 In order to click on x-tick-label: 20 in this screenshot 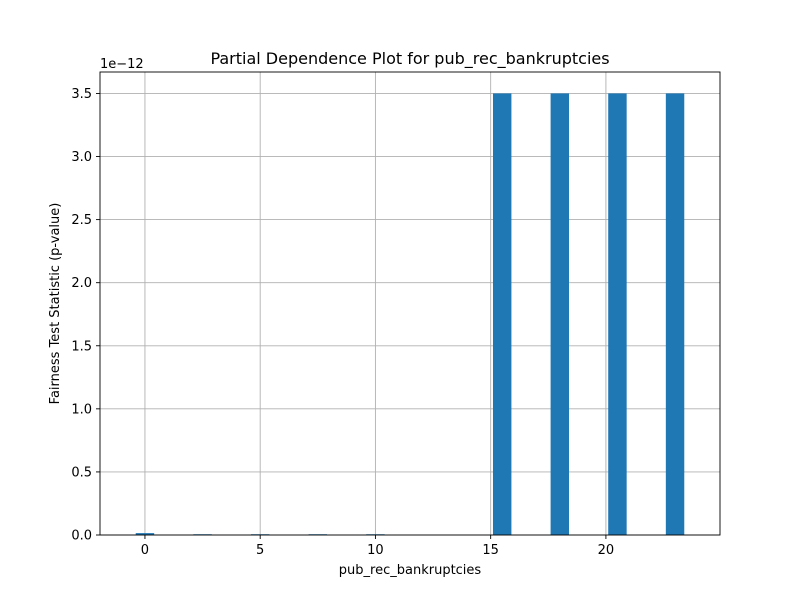, I will do `click(606, 550)`.